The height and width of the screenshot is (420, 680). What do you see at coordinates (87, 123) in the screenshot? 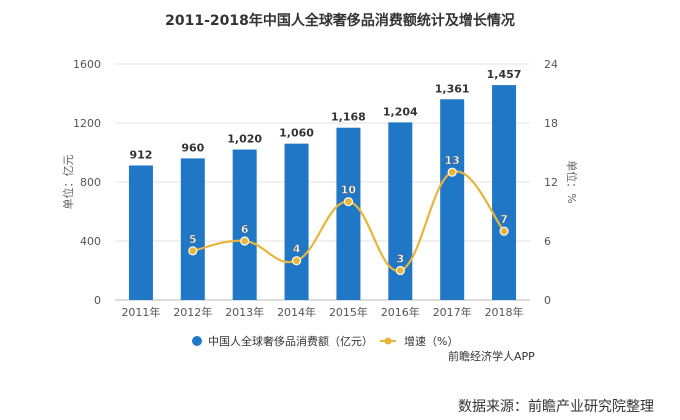
I see `y-left-tick-label: 1200` at bounding box center [87, 123].